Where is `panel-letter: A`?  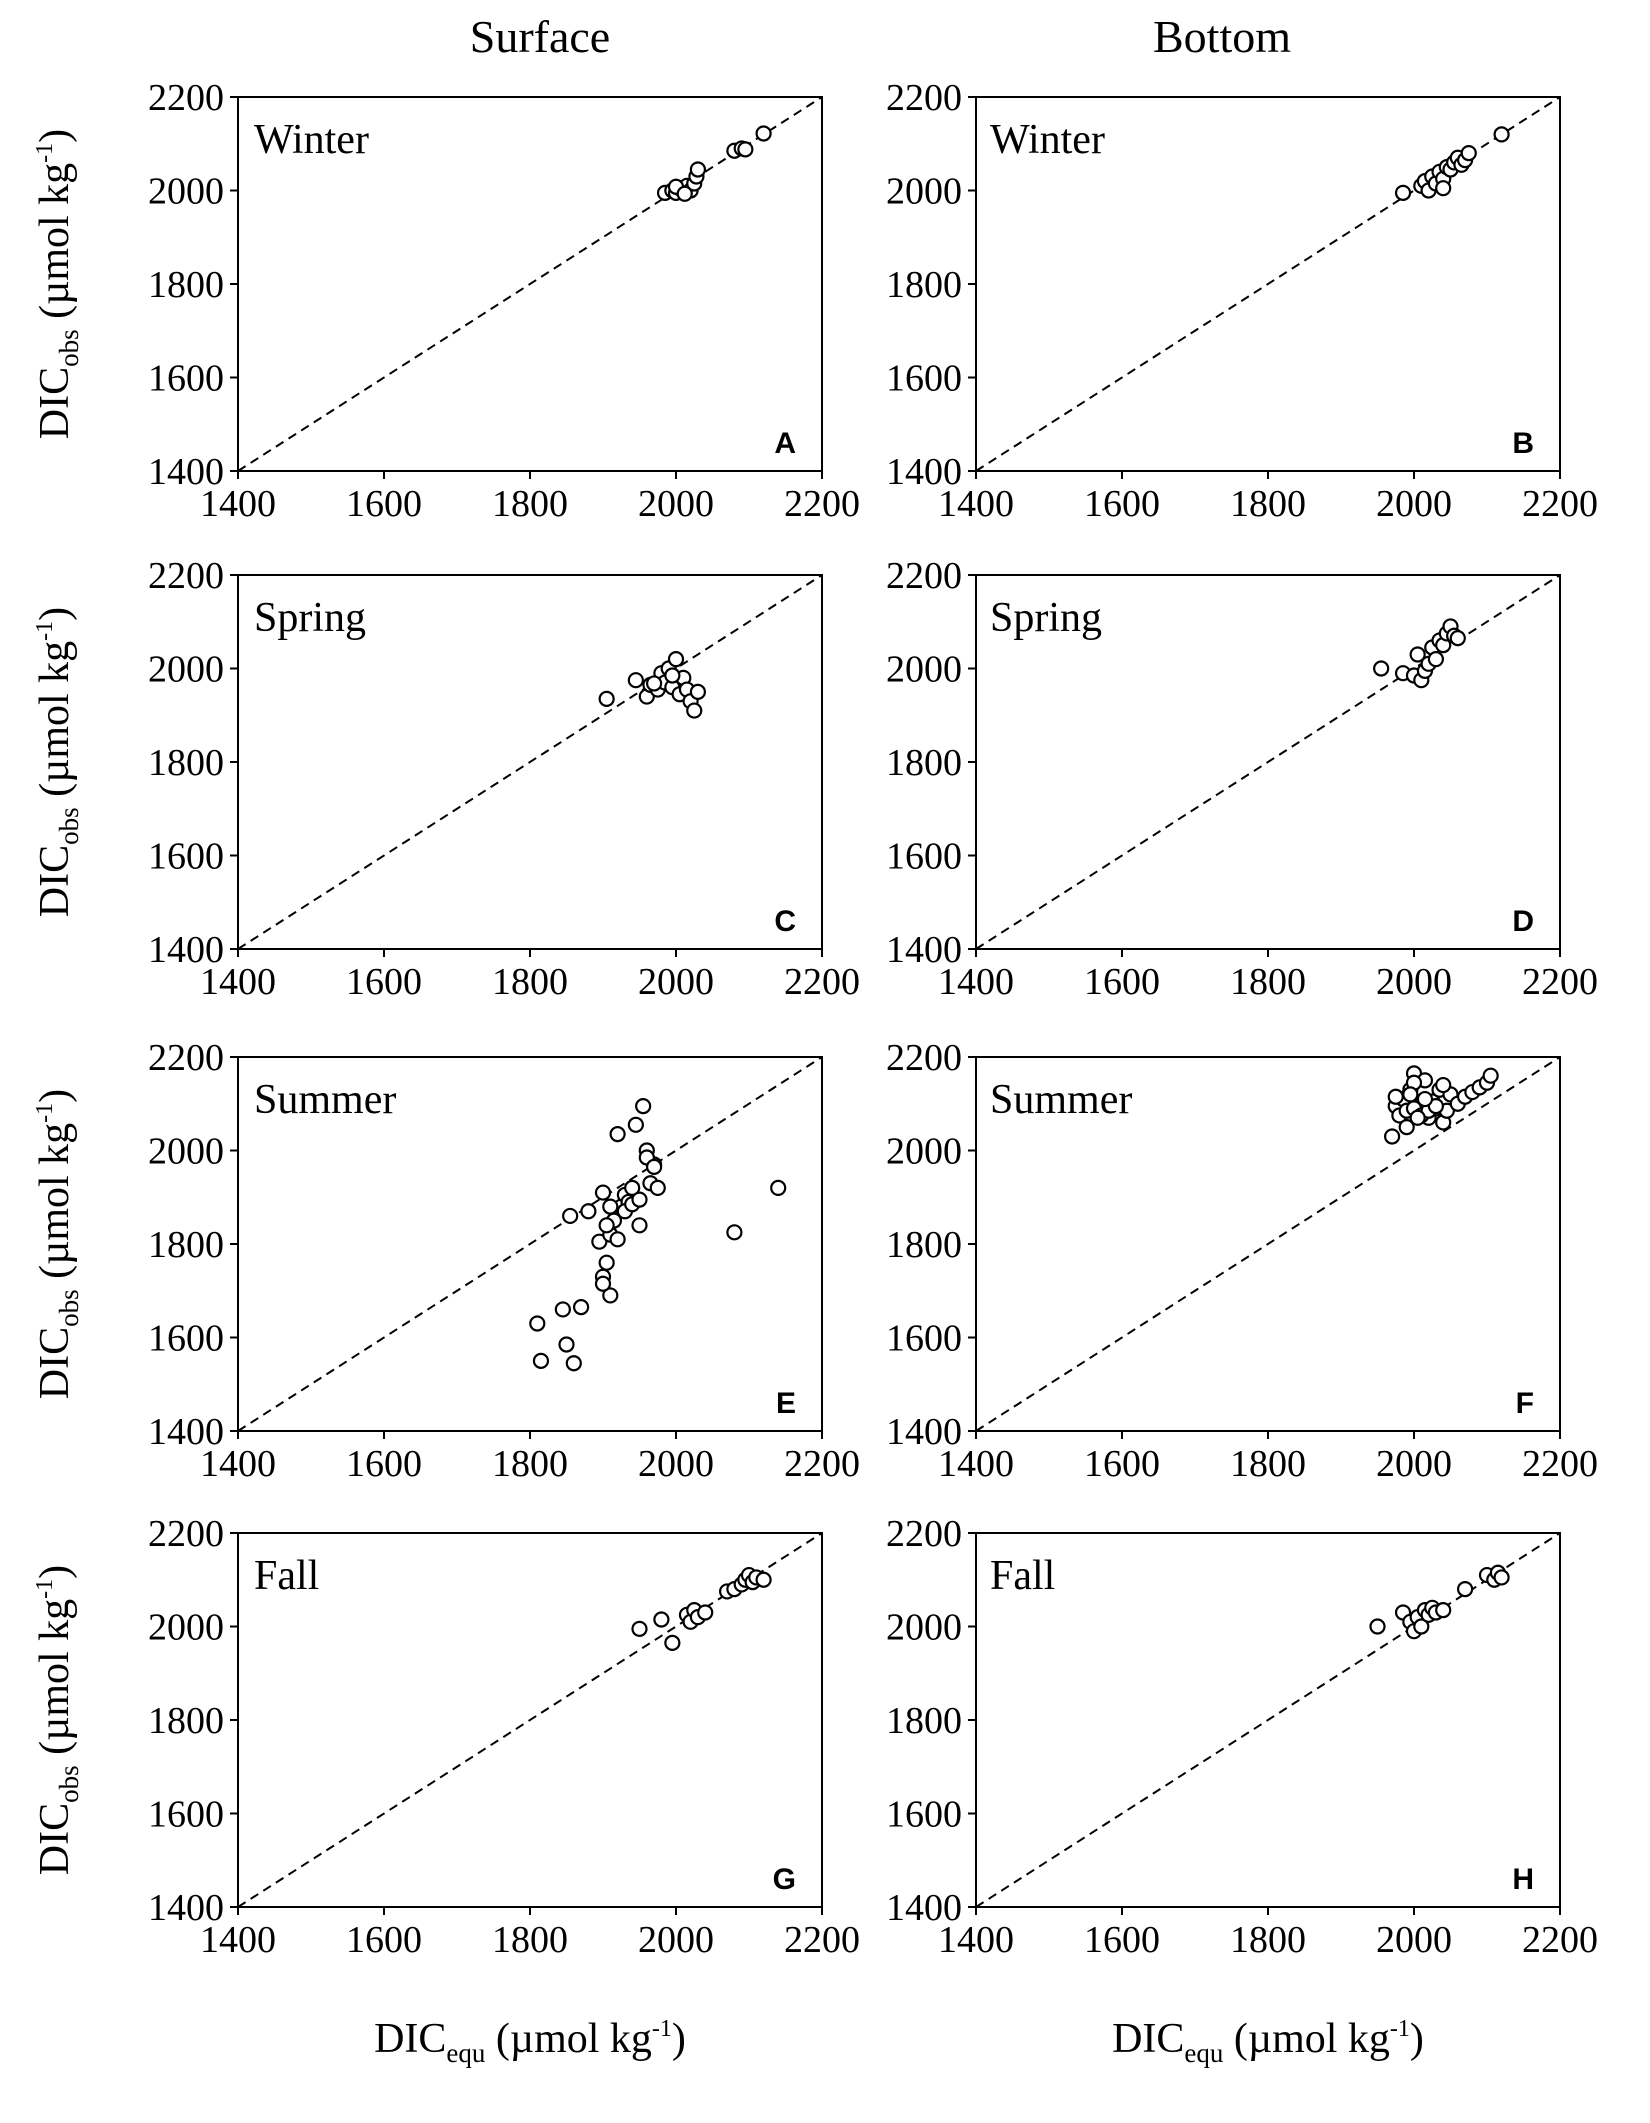 panel-letter: A is located at coordinates (785, 443).